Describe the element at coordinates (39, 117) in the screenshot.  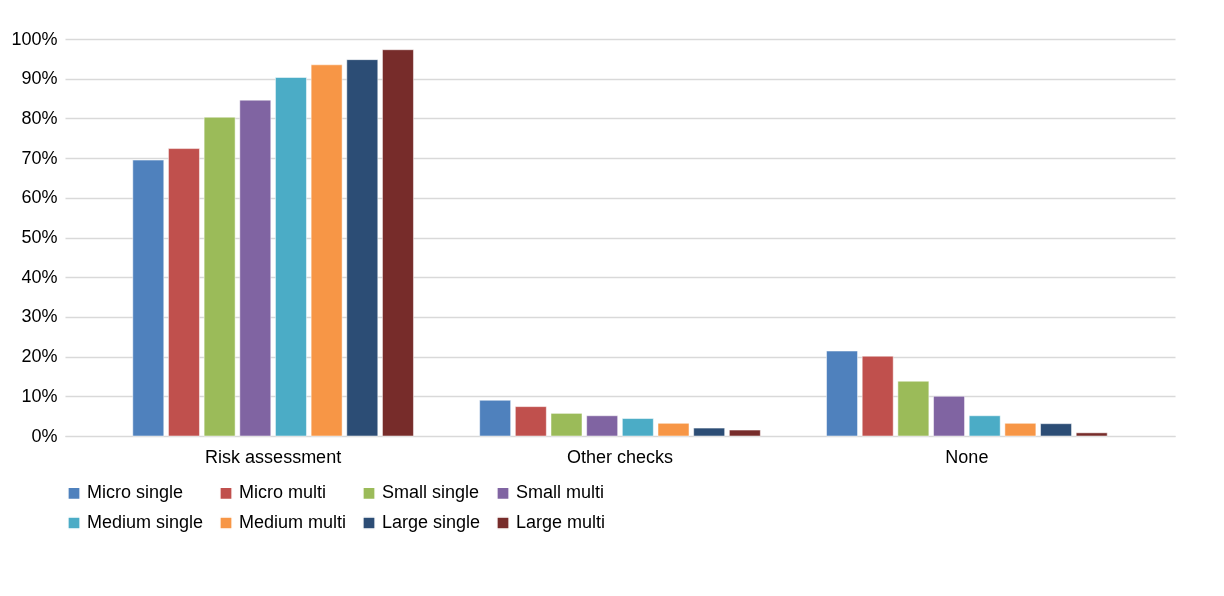
I see `y-tick-label: 80%` at that location.